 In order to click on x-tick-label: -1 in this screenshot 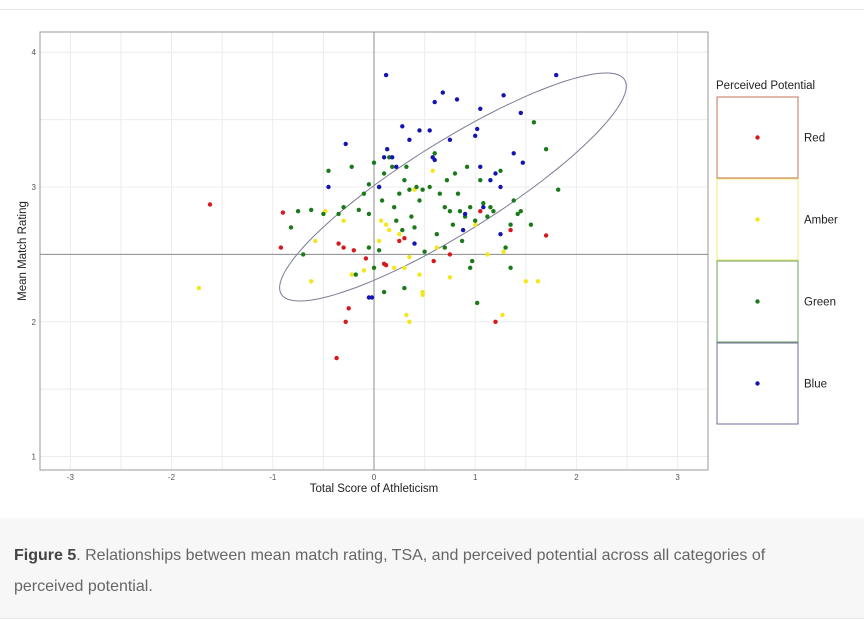, I will do `click(273, 477)`.